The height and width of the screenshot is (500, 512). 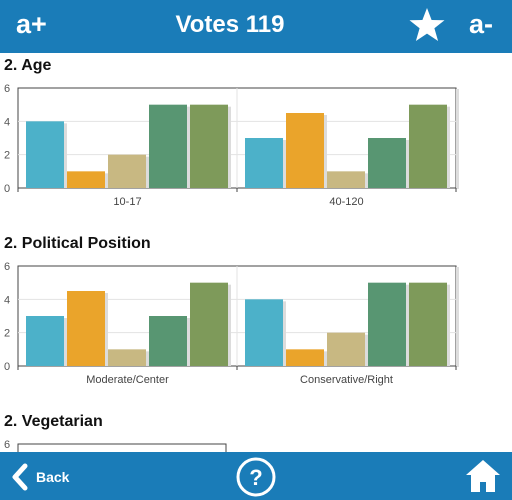 I want to click on x-tick-label: Moderate/Center, so click(x=127, y=380).